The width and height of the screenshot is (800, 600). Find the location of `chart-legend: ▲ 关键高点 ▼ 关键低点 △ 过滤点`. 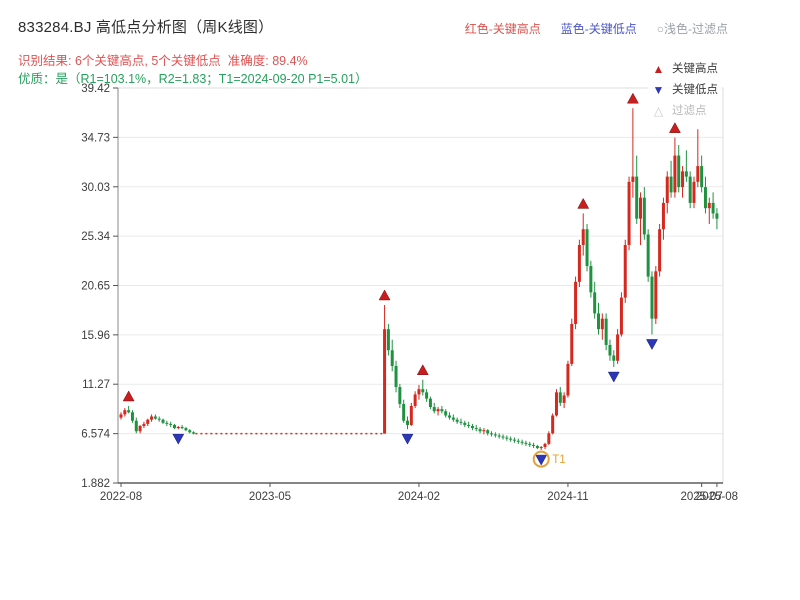

chart-legend: ▲ 关键高点 ▼ 关键低点 △ 过滤点 is located at coordinates (685, 90).